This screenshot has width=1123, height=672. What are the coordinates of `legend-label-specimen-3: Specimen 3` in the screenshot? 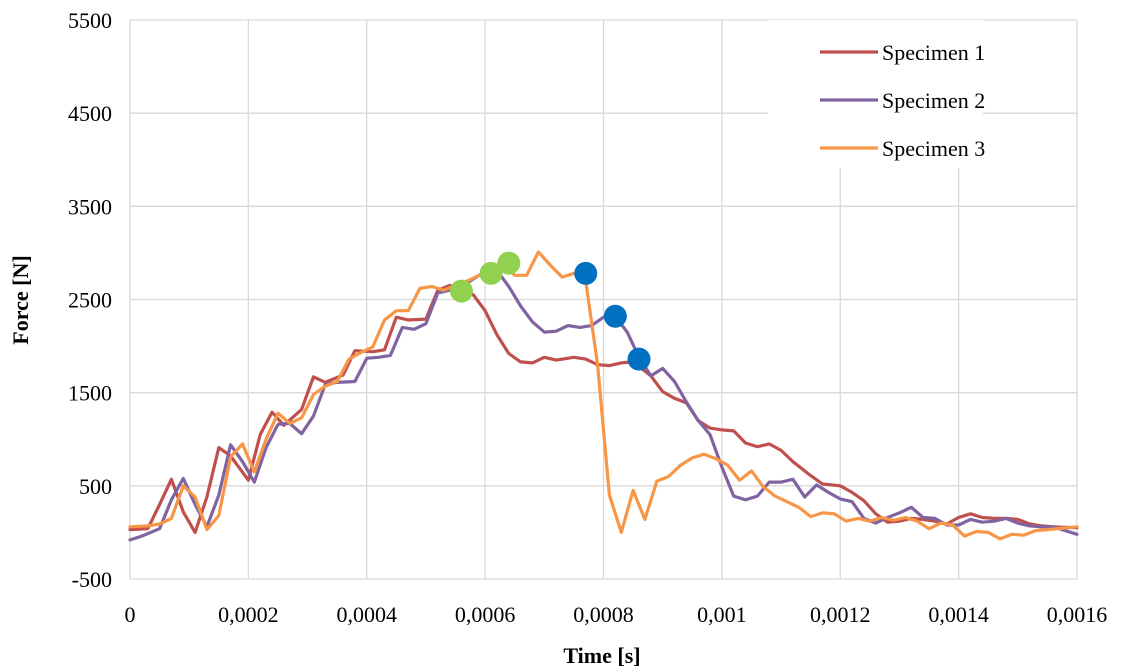 It's located at (933, 148).